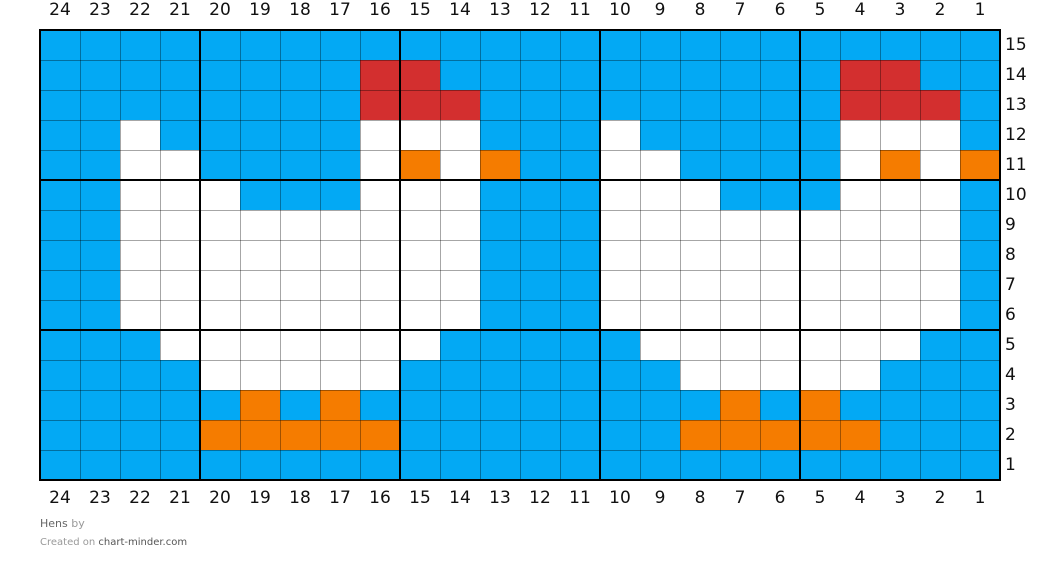 Image resolution: width=1040 pixels, height=573 pixels. What do you see at coordinates (1010, 225) in the screenshot?
I see `row-number: 9` at bounding box center [1010, 225].